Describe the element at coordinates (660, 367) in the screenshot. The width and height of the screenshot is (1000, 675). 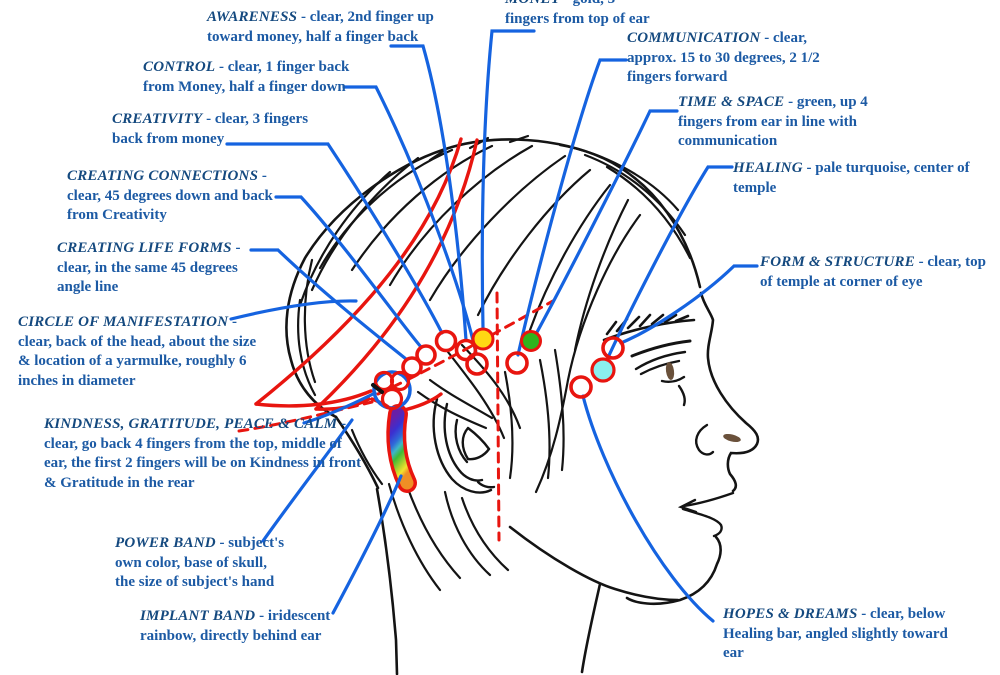
I see `eyelid-crease` at that location.